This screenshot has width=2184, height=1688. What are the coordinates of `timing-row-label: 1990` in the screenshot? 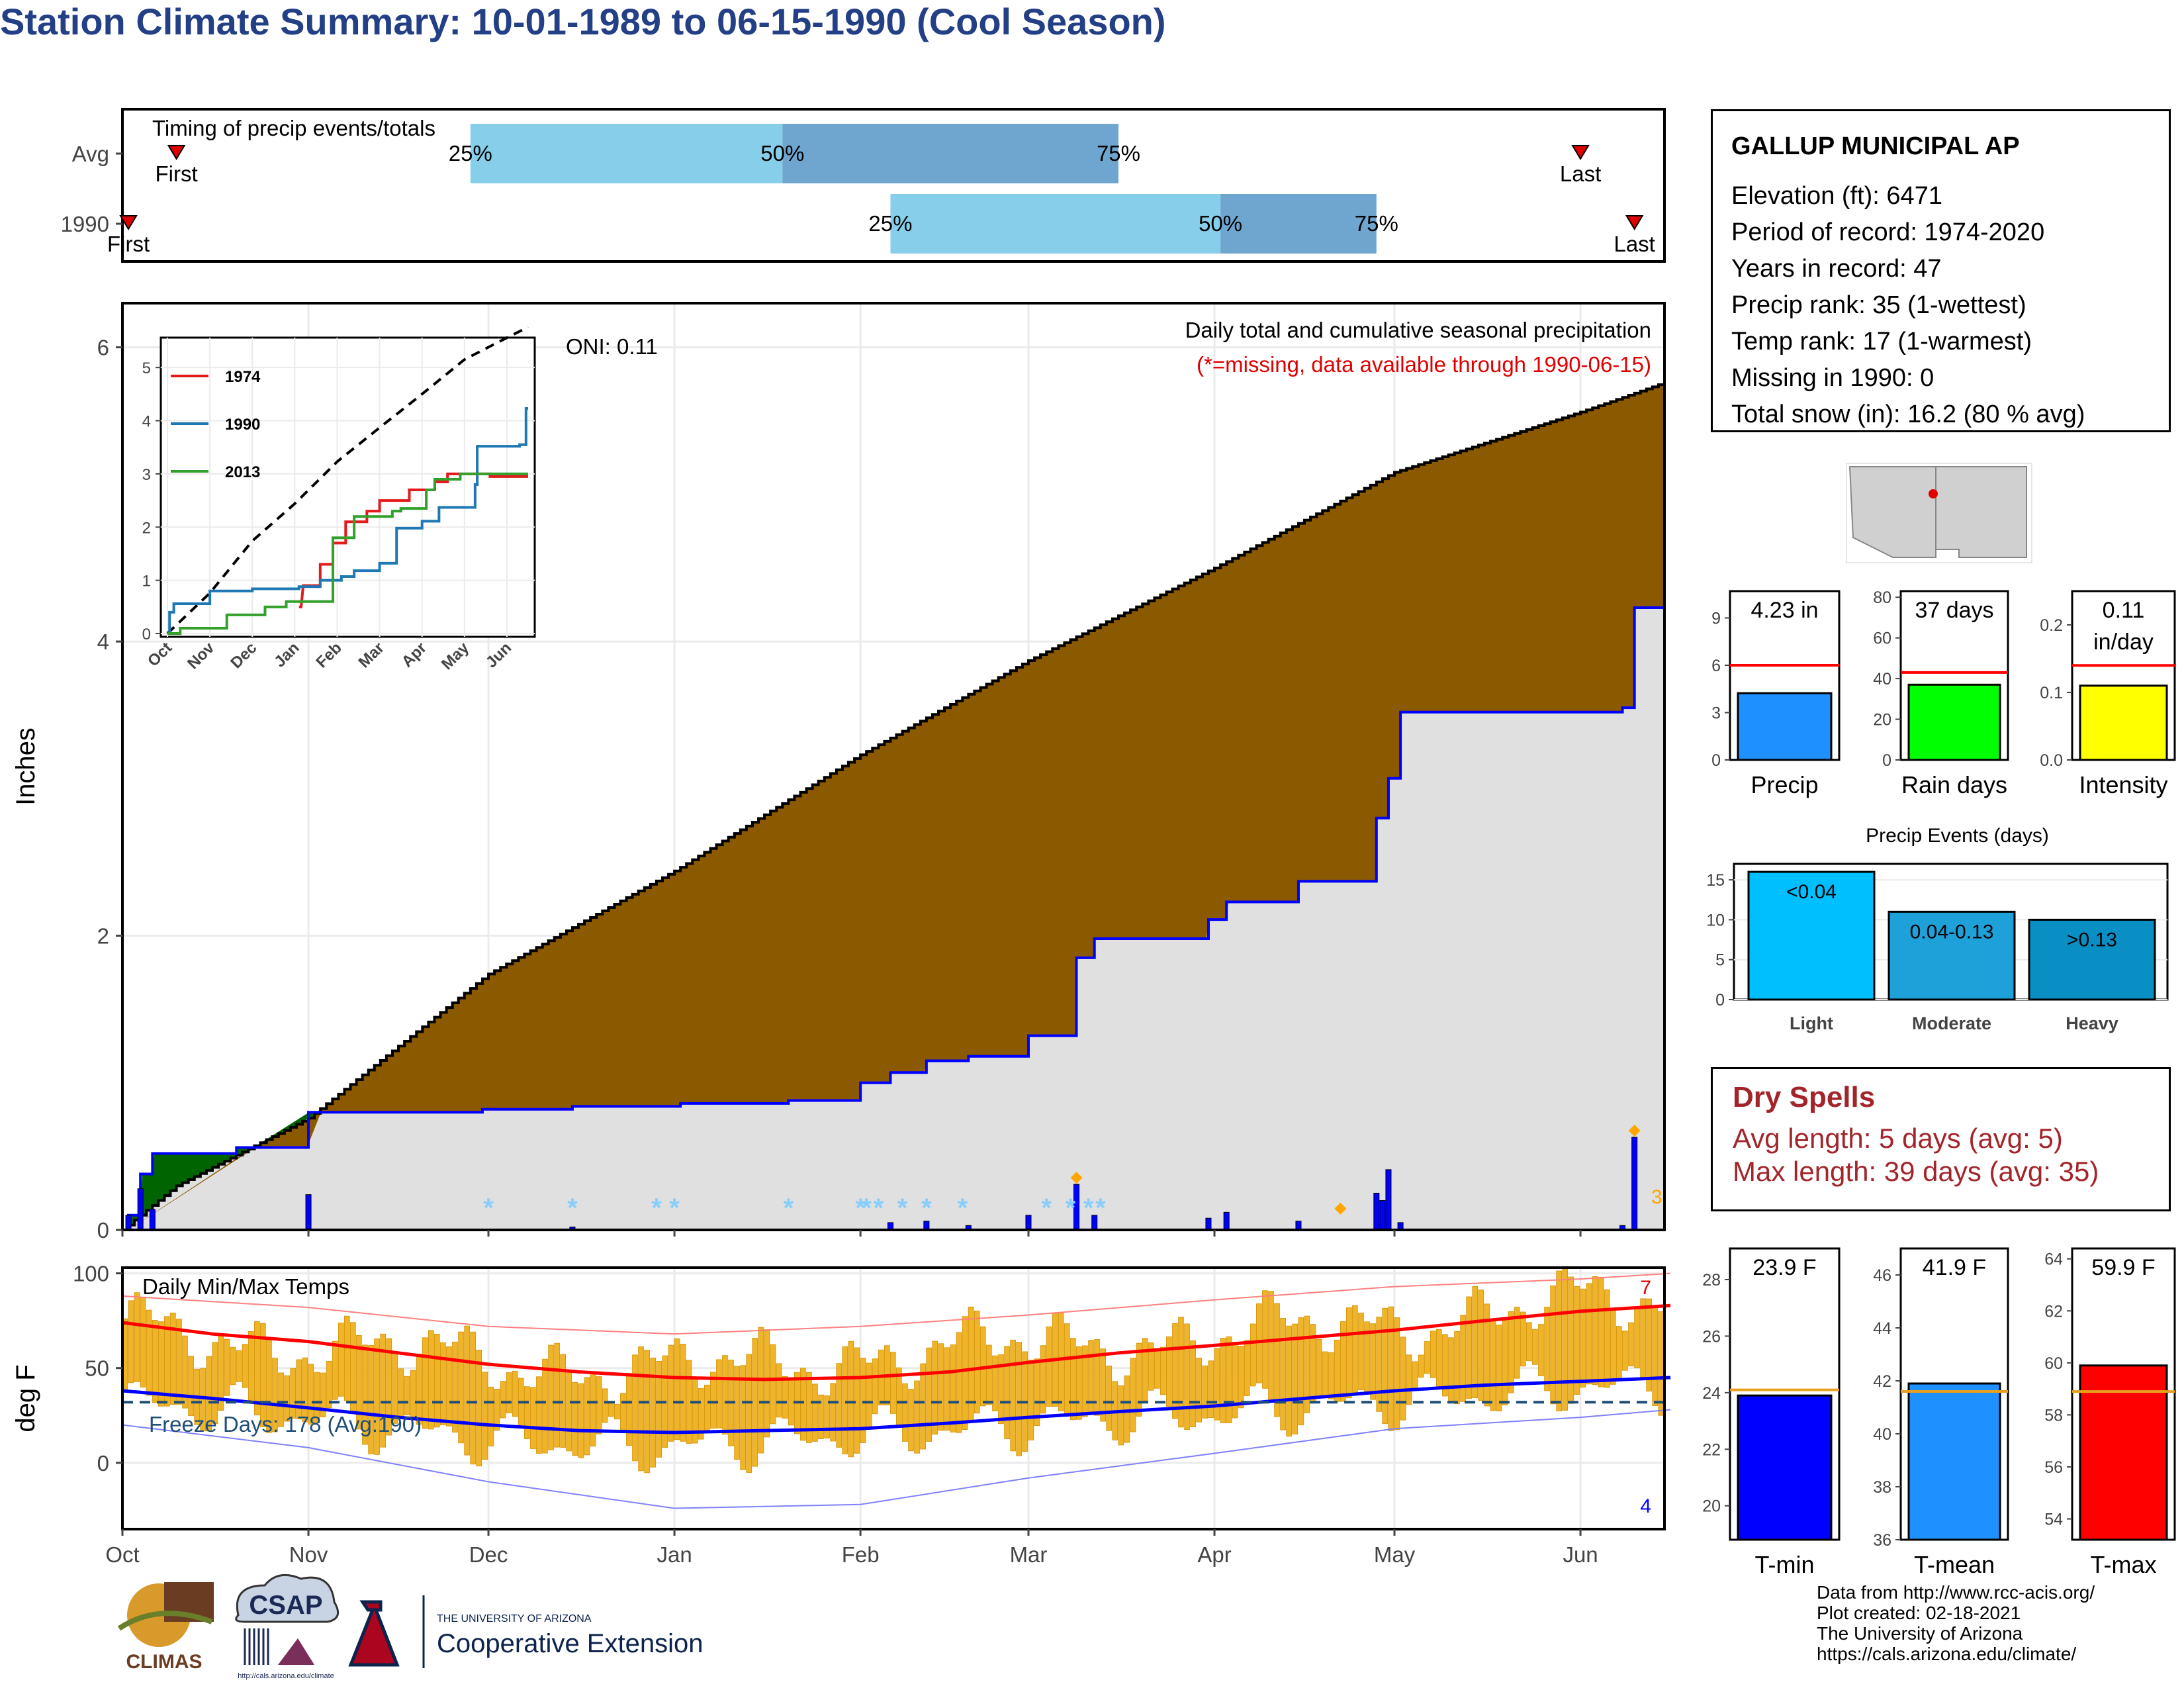 It's located at (85, 224).